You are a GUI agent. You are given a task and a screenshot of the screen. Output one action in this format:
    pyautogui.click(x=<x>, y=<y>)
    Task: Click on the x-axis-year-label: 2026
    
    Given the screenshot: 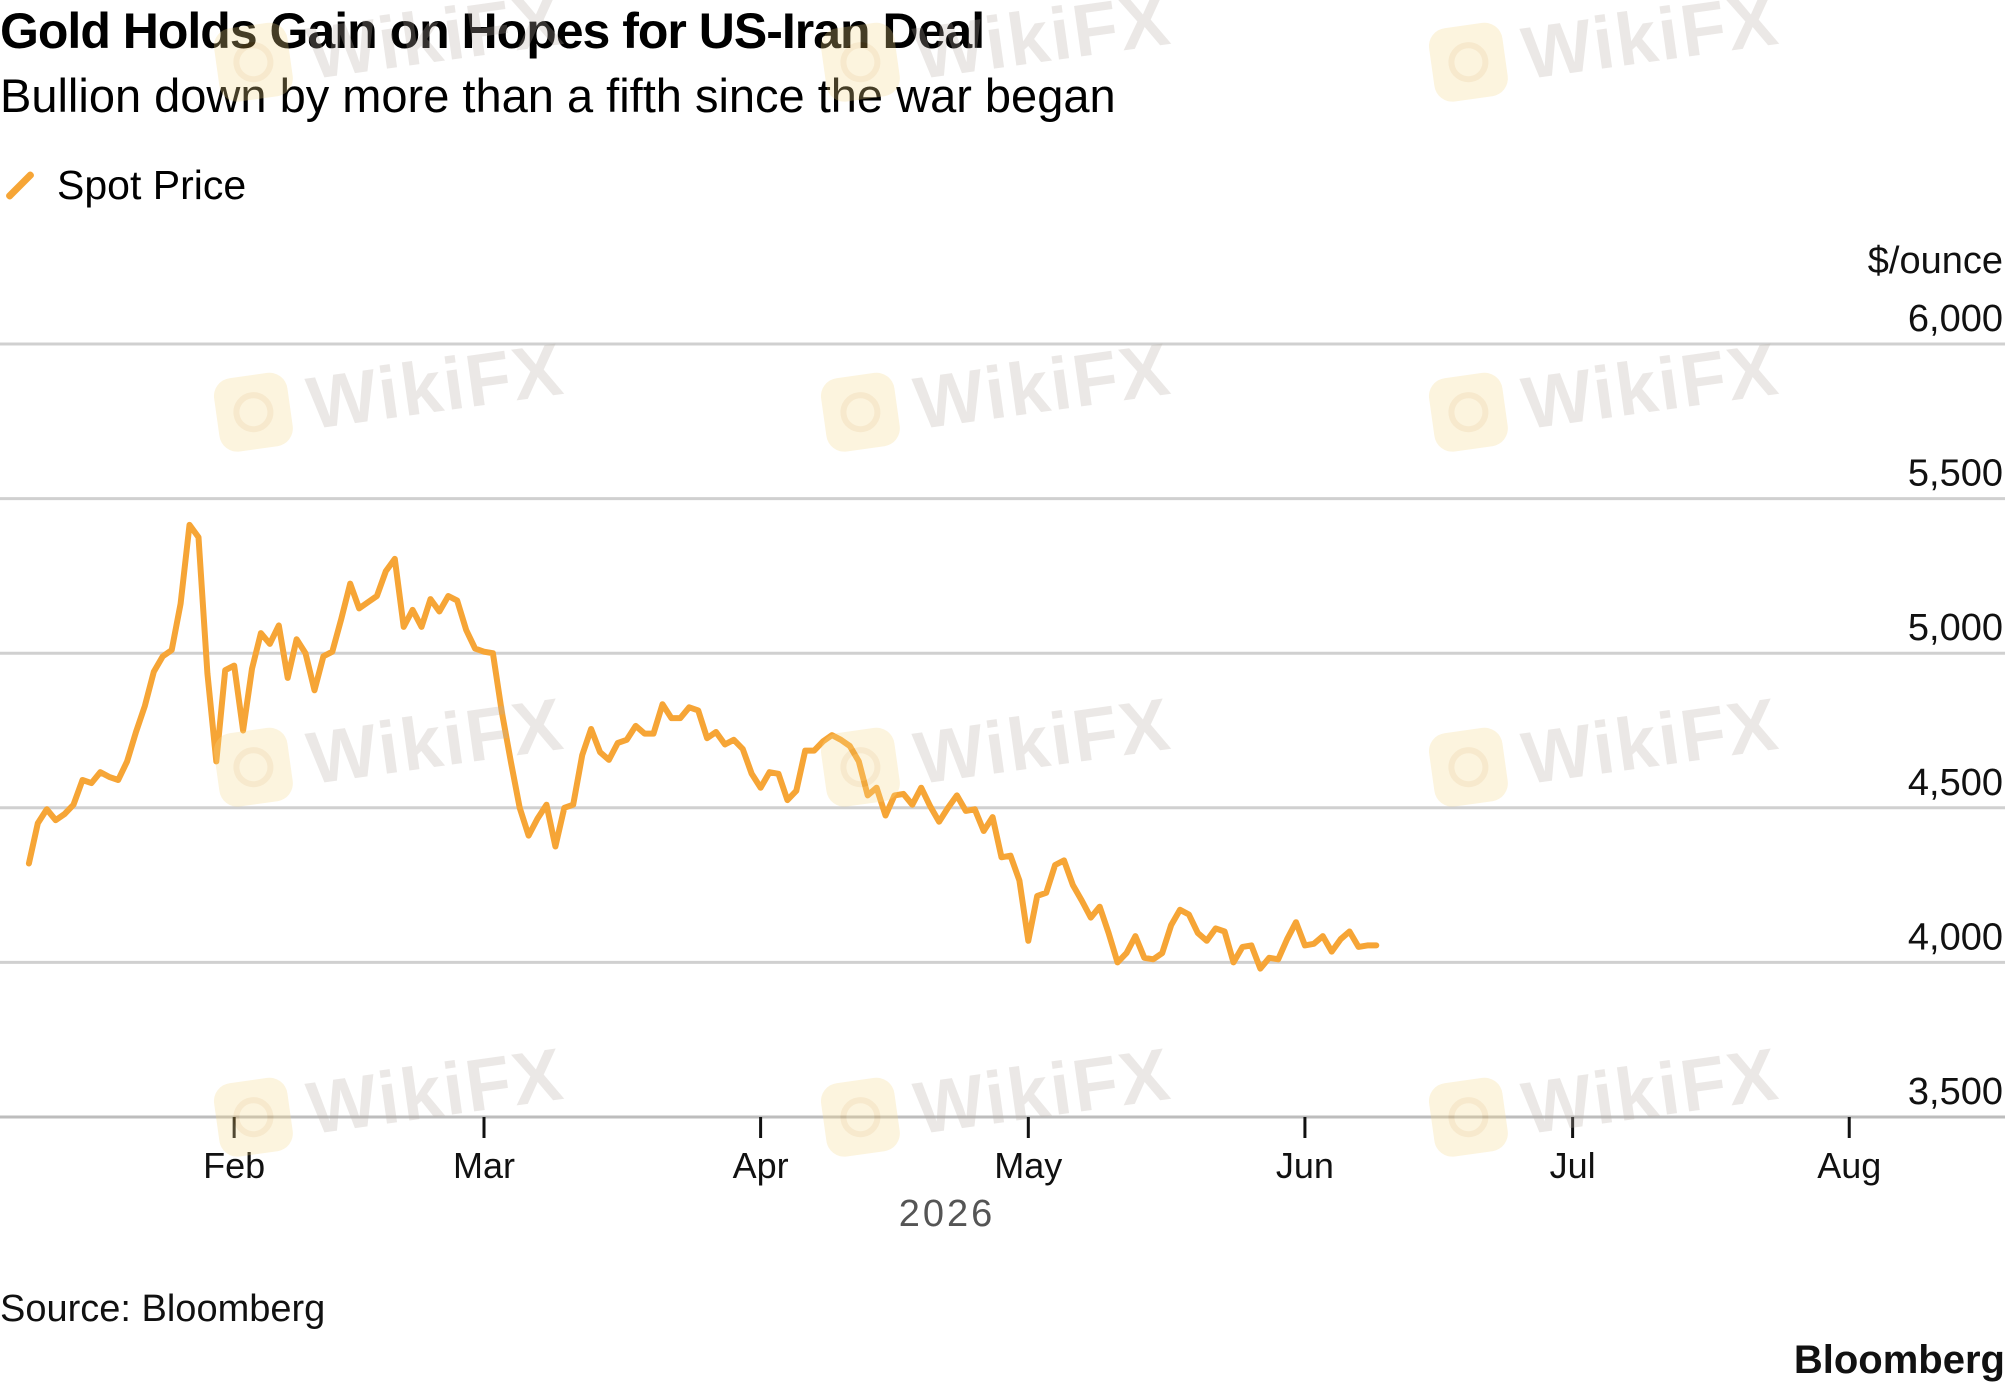 What is the action you would take?
    pyautogui.click(x=947, y=1214)
    